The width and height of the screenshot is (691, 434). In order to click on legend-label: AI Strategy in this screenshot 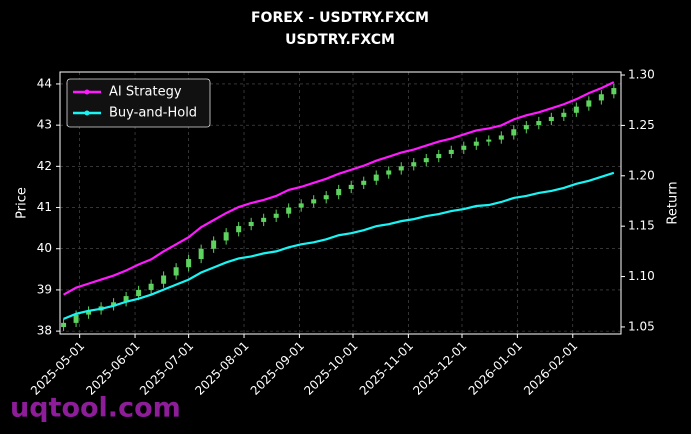, I will do `click(145, 92)`.